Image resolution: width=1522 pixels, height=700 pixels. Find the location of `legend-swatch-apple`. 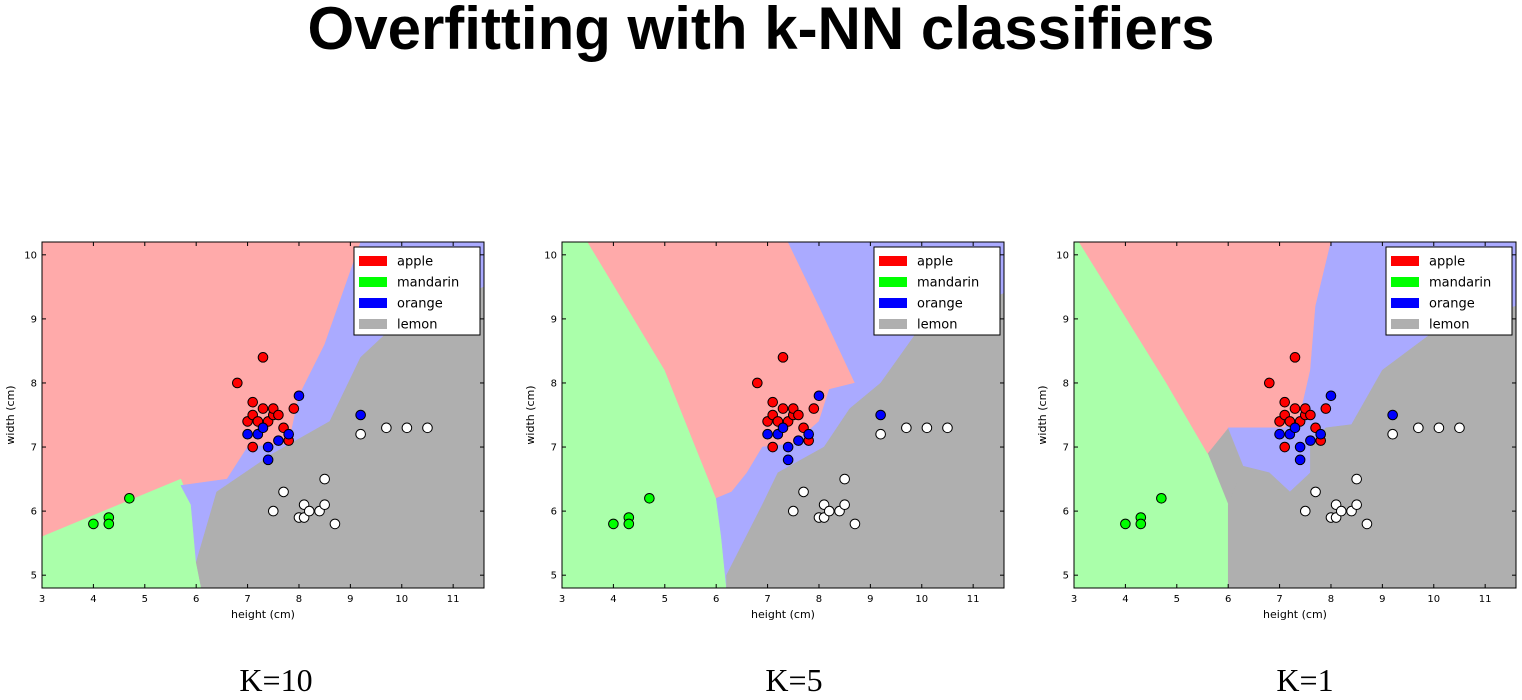

legend-swatch-apple is located at coordinates (893, 261).